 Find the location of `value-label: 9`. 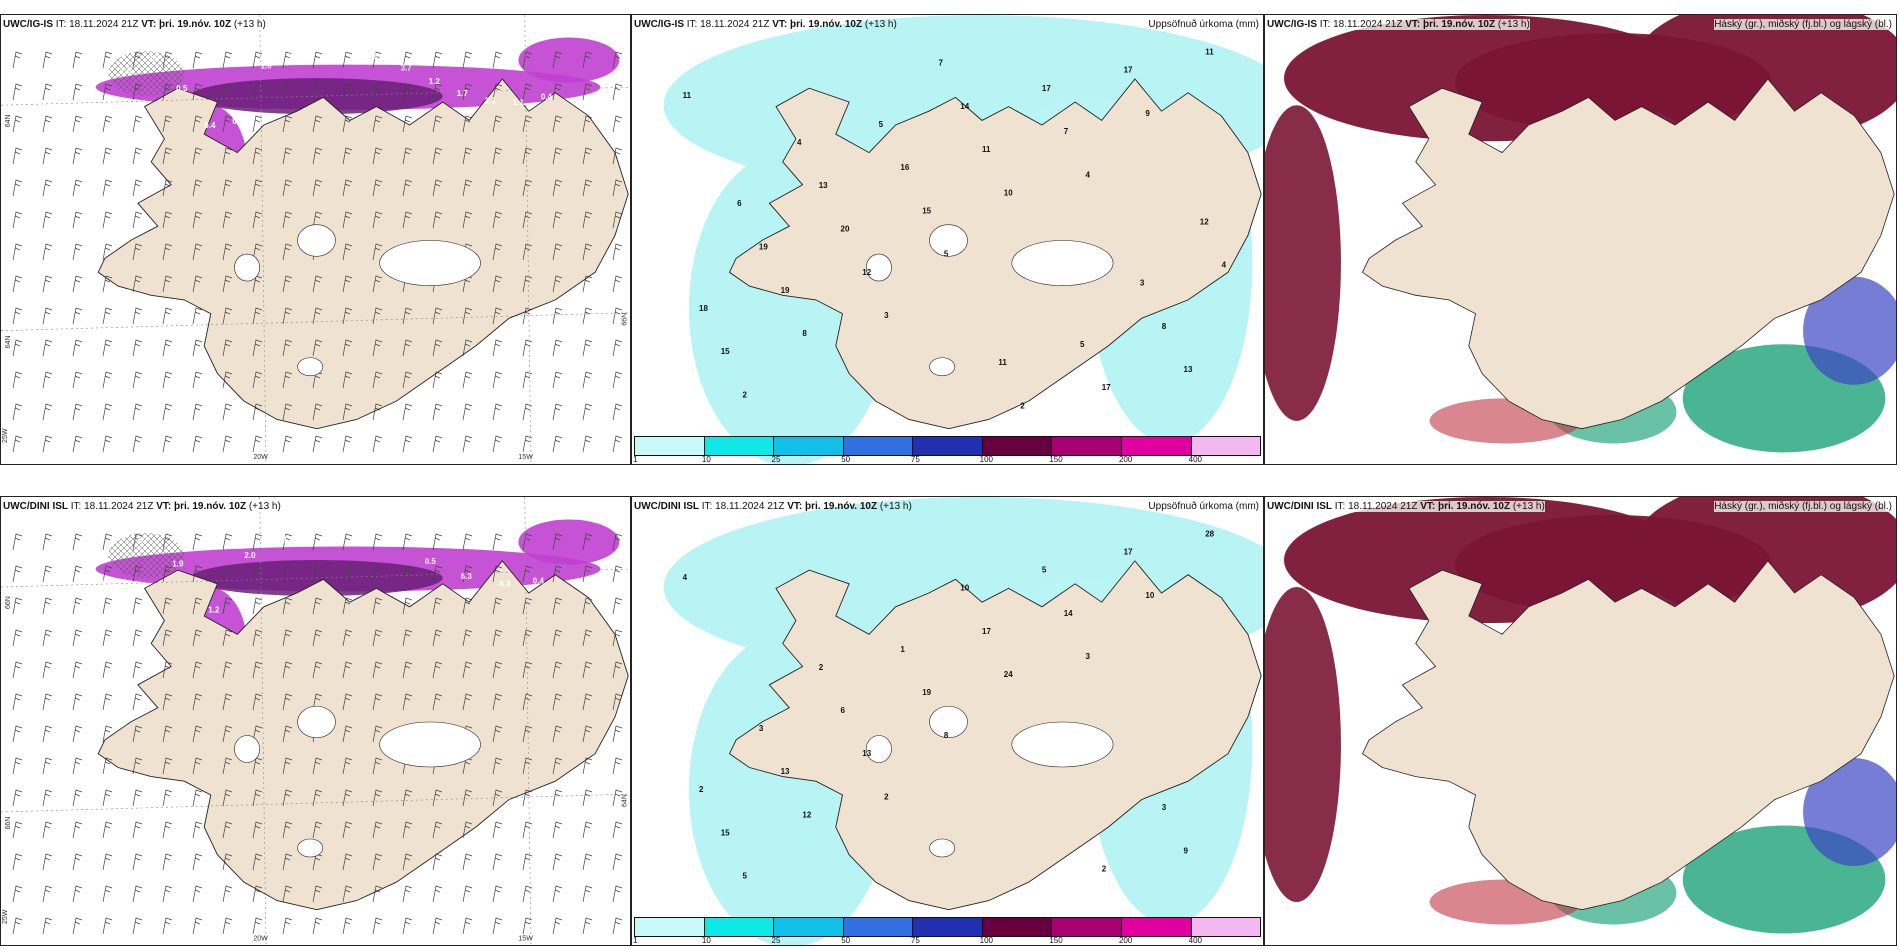

value-label: 9 is located at coordinates (1147, 113).